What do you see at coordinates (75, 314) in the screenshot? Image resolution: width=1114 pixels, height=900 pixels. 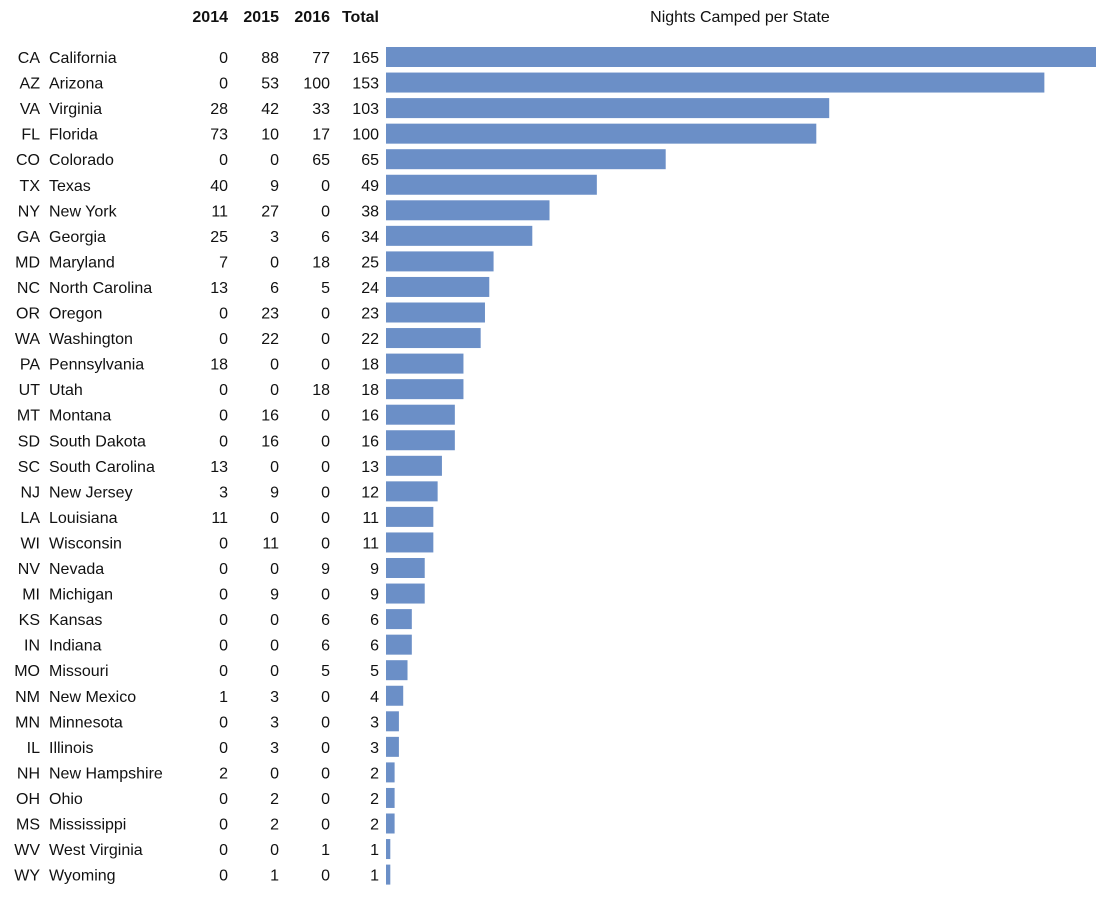 I see `state-name: Oregon` at bounding box center [75, 314].